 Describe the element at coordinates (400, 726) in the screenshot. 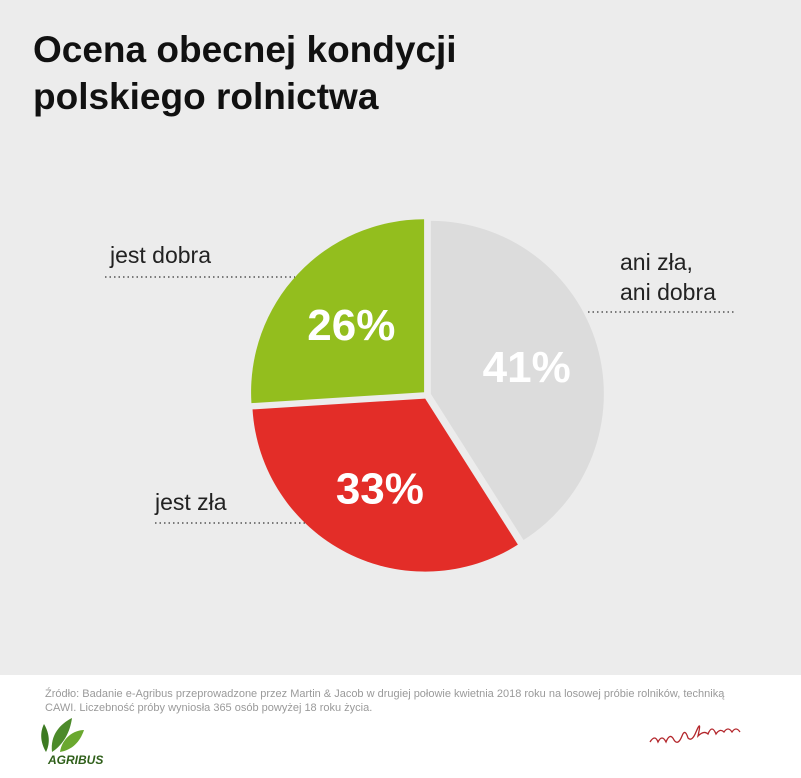

I see `footer-background` at that location.